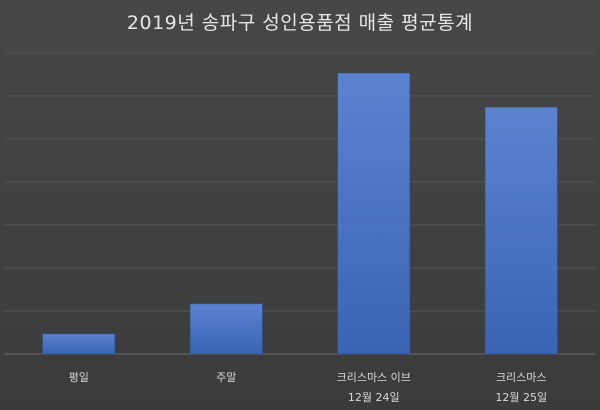  Describe the element at coordinates (226, 377) in the screenshot. I see `x-tick-label: 주말` at that location.